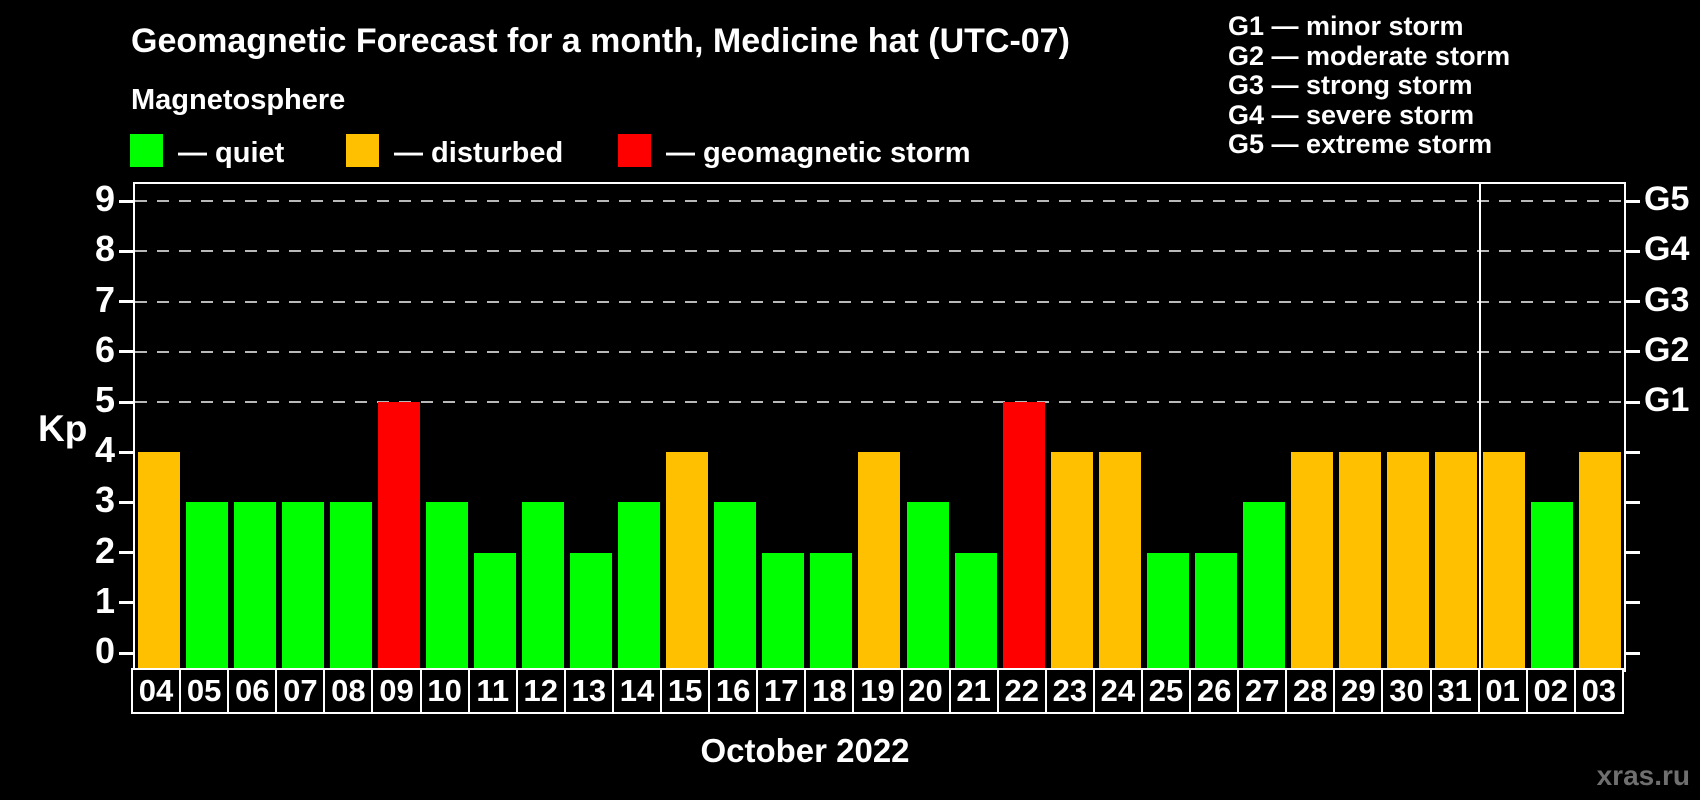 The image size is (1700, 800). Describe the element at coordinates (396, 691) in the screenshot. I see `day-label-09: 09` at that location.